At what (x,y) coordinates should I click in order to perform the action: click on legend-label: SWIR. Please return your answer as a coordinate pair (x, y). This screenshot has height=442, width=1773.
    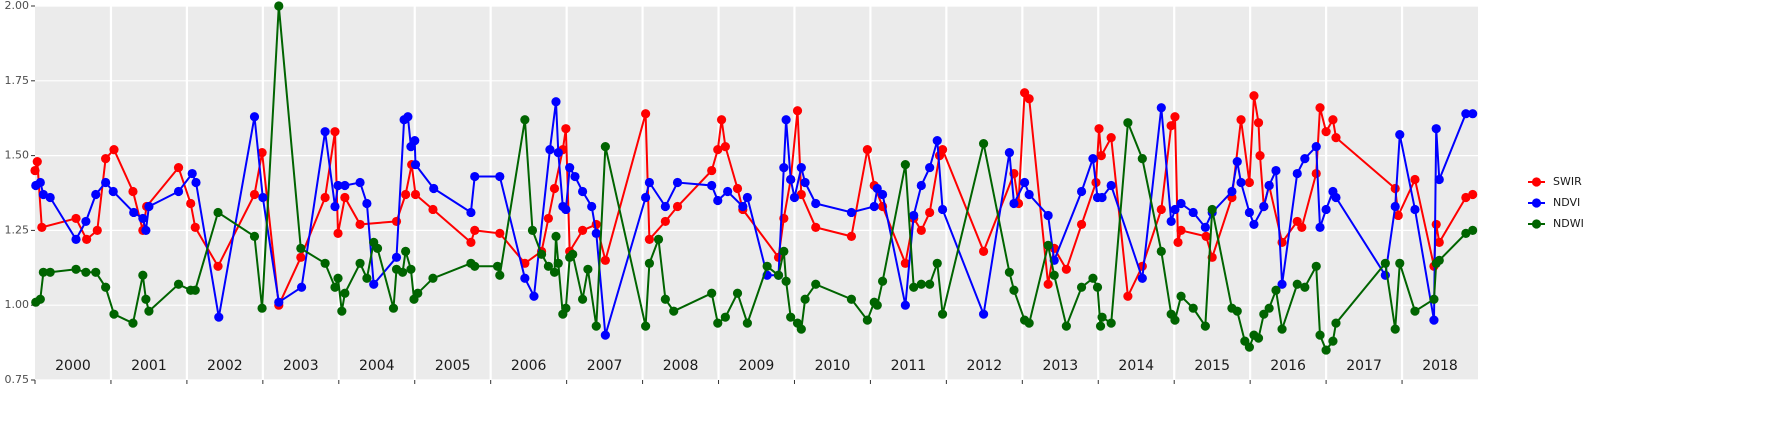
    Looking at the image, I should click on (1567, 181).